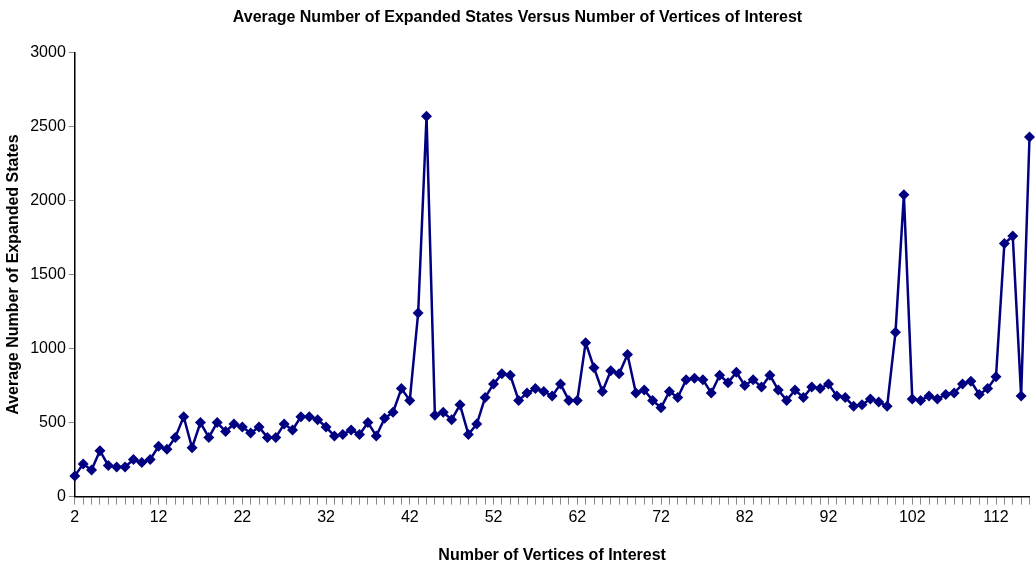 The height and width of the screenshot is (569, 1035). Describe the element at coordinates (242, 516) in the screenshot. I see `x-tick-label: 22` at that location.